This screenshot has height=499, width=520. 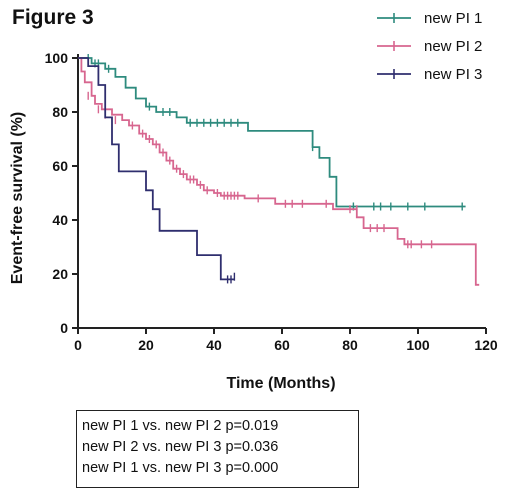 I want to click on x-tick-label: 60, so click(x=282, y=345).